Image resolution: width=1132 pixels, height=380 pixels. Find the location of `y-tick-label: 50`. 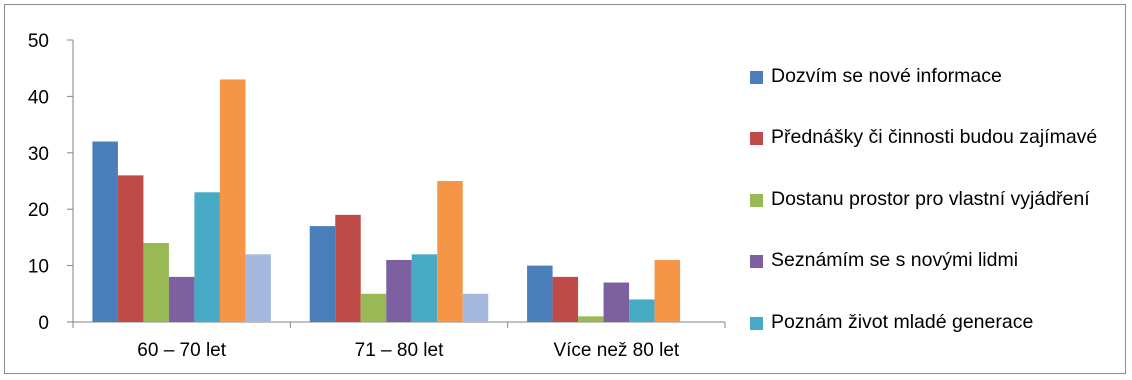

y-tick-label: 50 is located at coordinates (38, 41).